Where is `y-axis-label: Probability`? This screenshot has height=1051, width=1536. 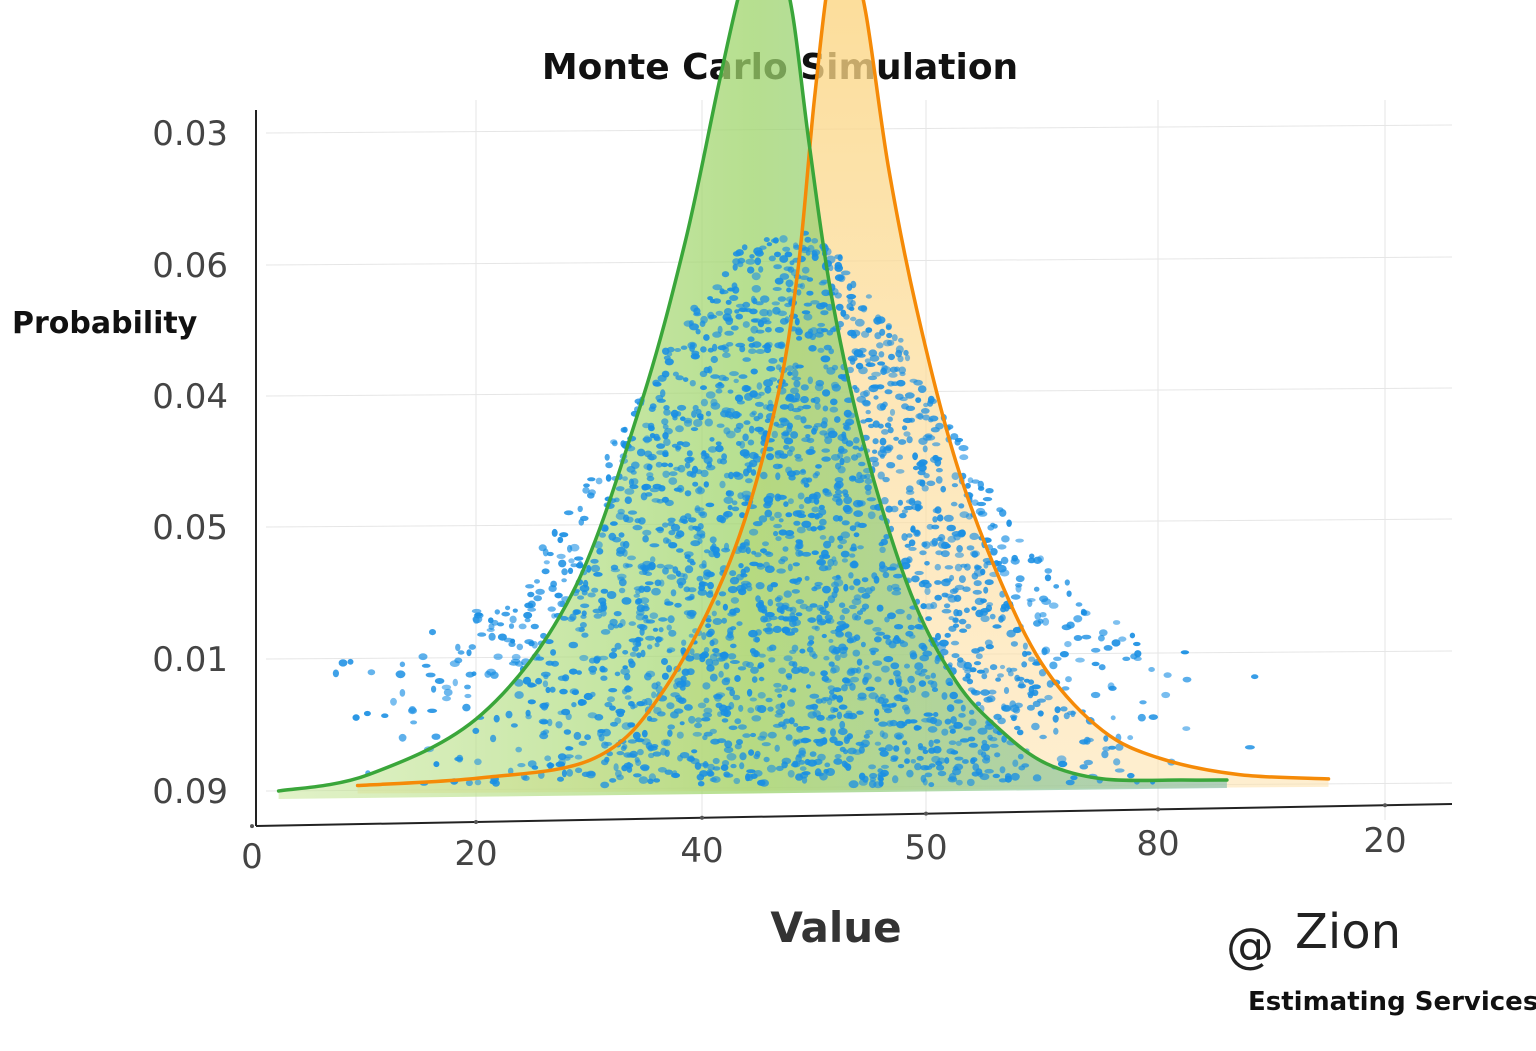
y-axis-label: Probability is located at coordinates (105, 323).